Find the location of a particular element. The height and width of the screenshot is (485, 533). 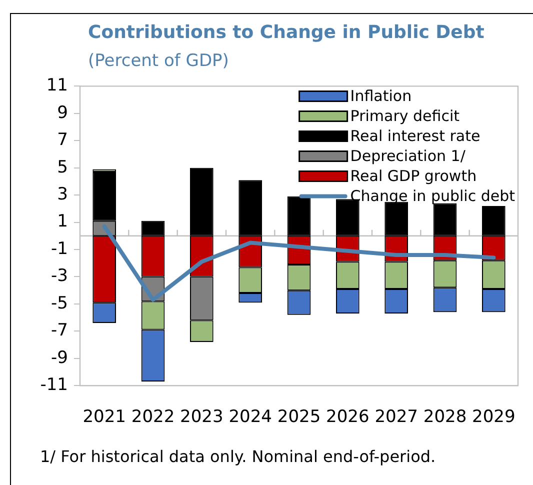

x-tick-label: 2021 is located at coordinates (104, 417).